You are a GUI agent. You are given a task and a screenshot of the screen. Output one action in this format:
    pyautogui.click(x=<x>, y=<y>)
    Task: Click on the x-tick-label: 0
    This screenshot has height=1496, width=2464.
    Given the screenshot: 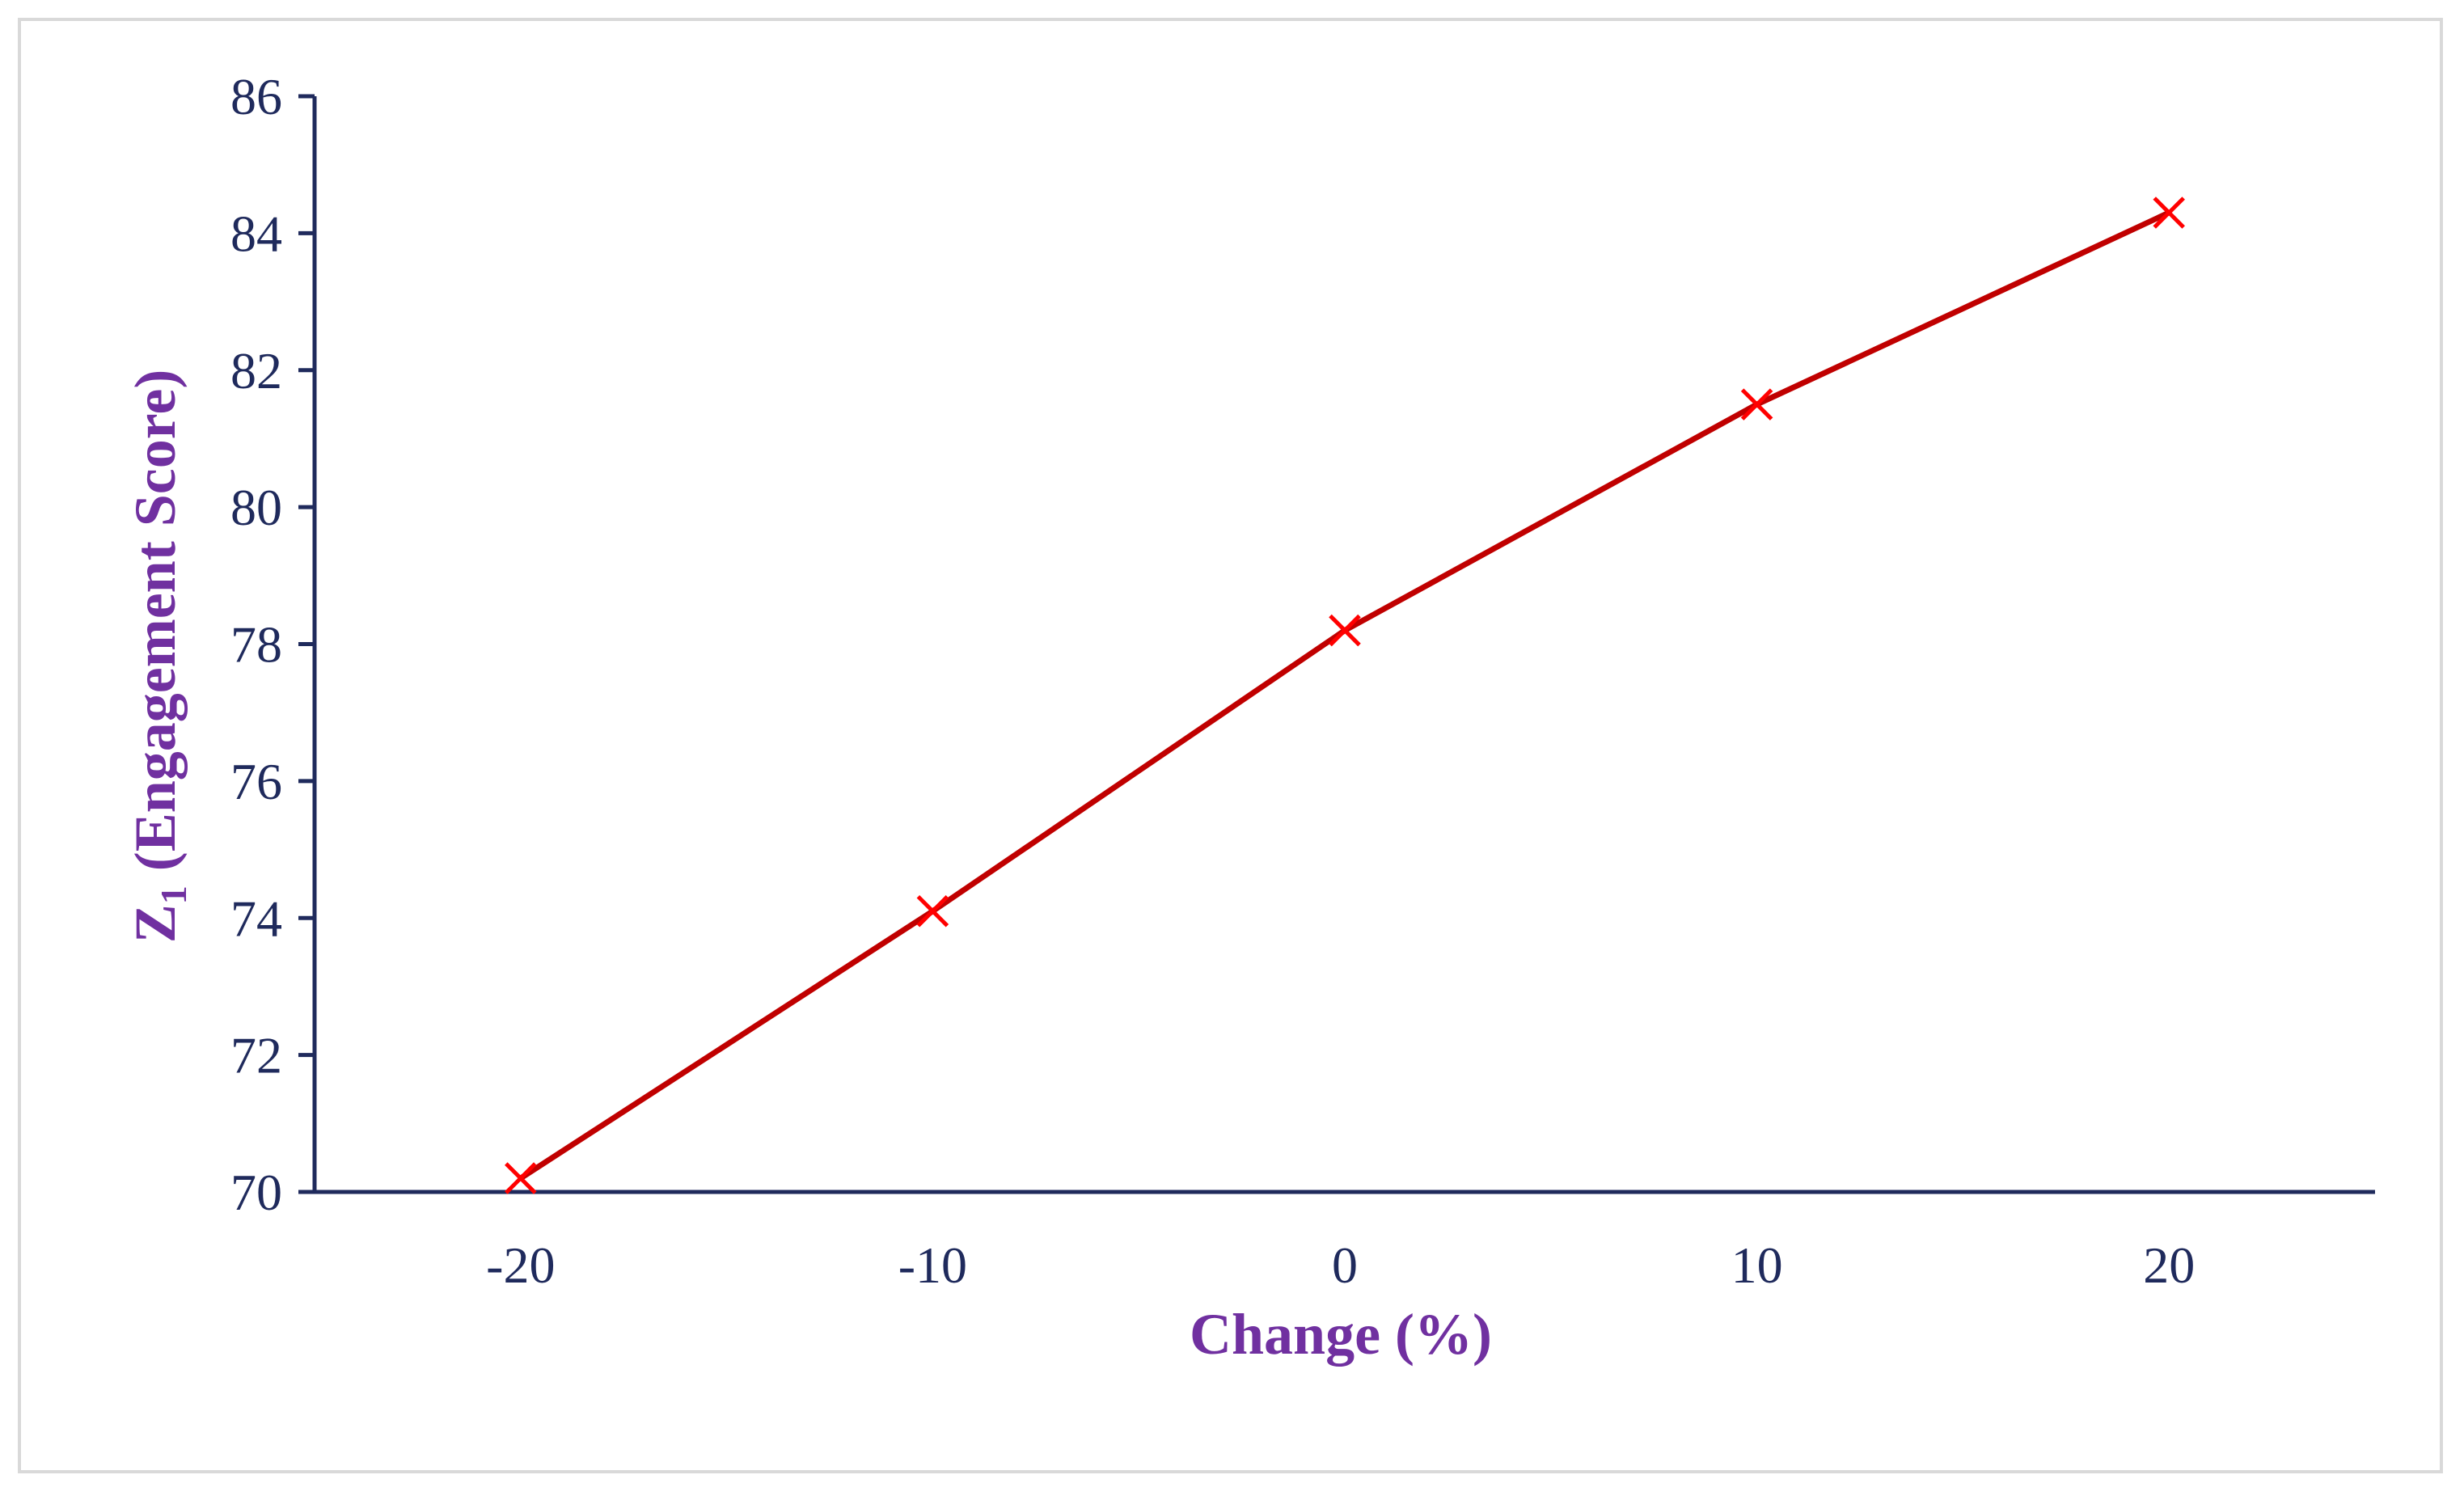 What is the action you would take?
    pyautogui.click(x=1345, y=1265)
    